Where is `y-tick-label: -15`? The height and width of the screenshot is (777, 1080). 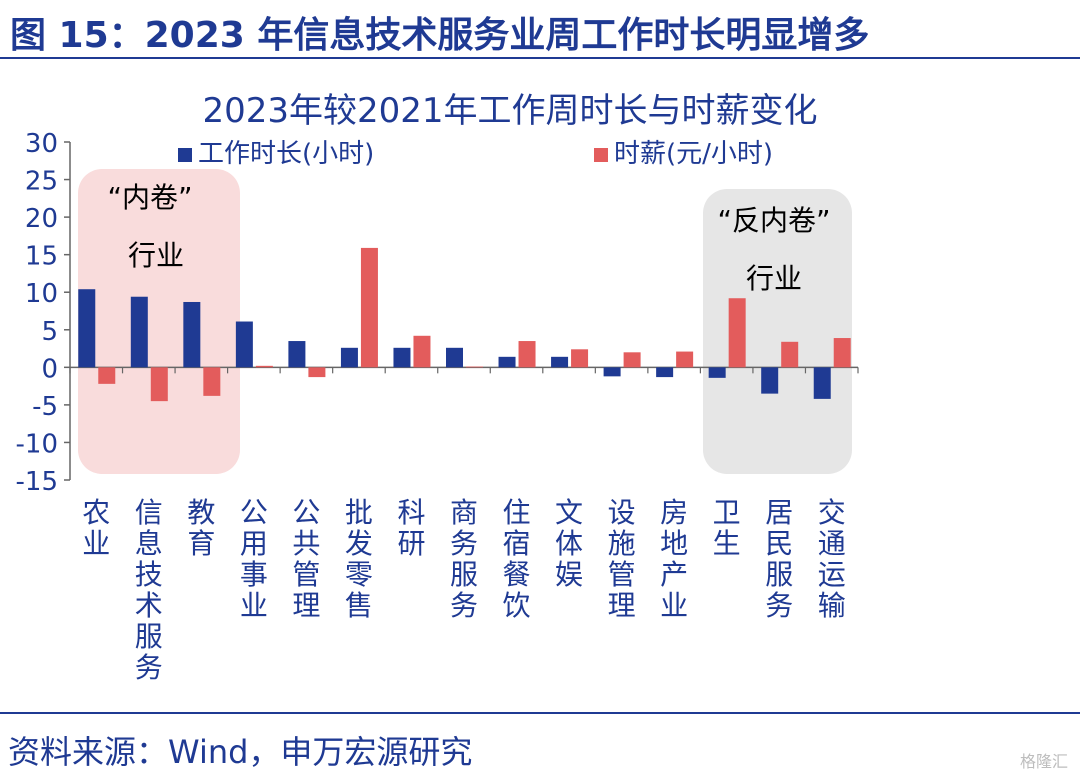
y-tick-label: -15 is located at coordinates (37, 482).